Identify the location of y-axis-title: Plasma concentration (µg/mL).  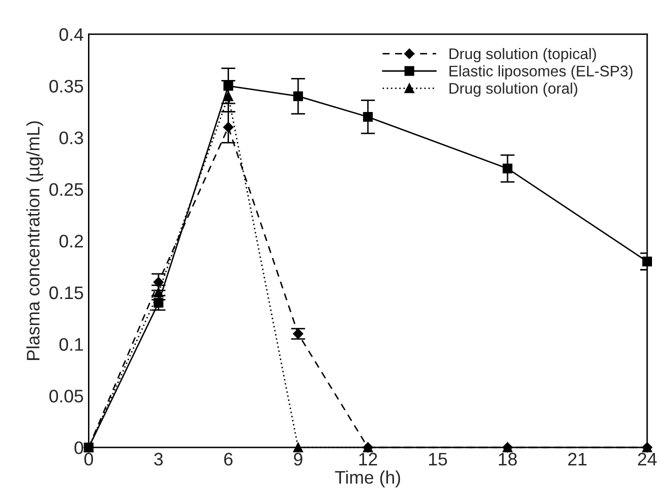
(35, 240).